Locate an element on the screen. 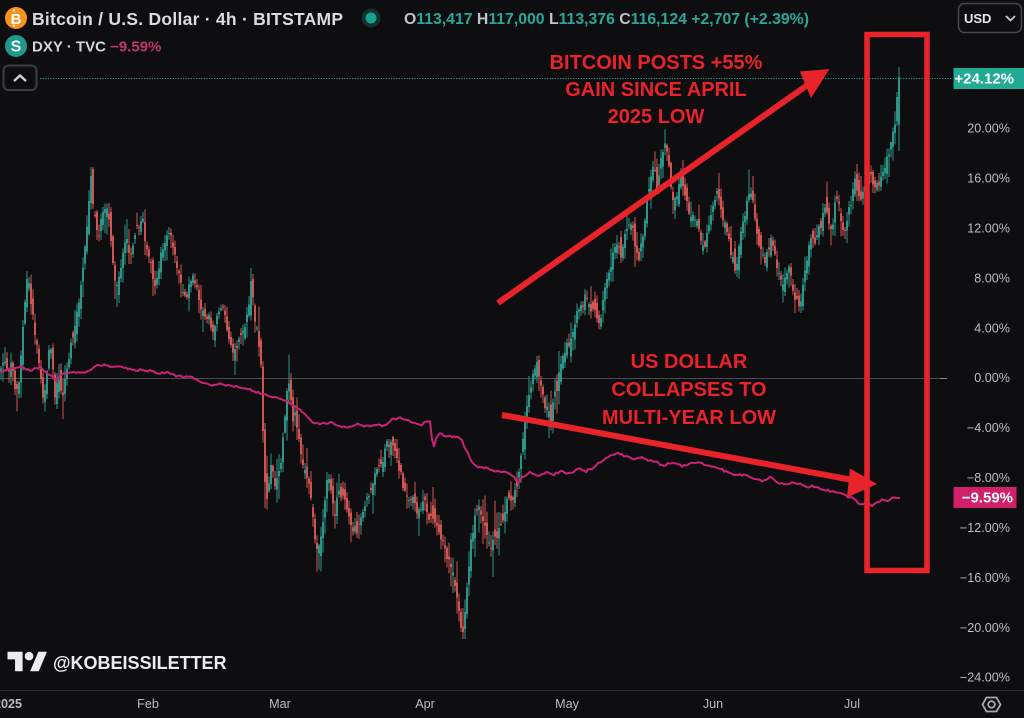 The image size is (1024, 718). svg-text: +24.12% is located at coordinates (984, 79).